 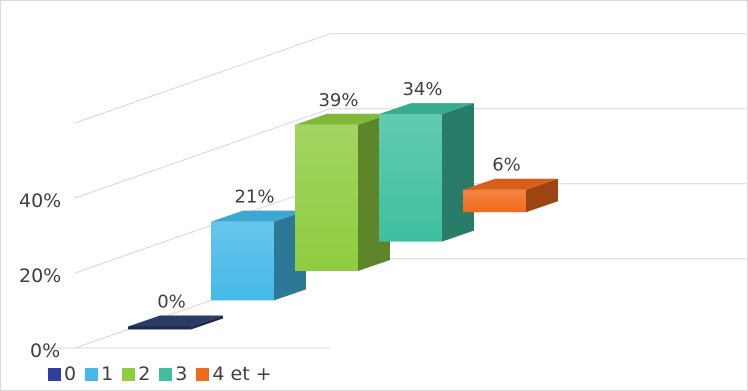 I want to click on data-label: 21%, so click(x=254, y=197).